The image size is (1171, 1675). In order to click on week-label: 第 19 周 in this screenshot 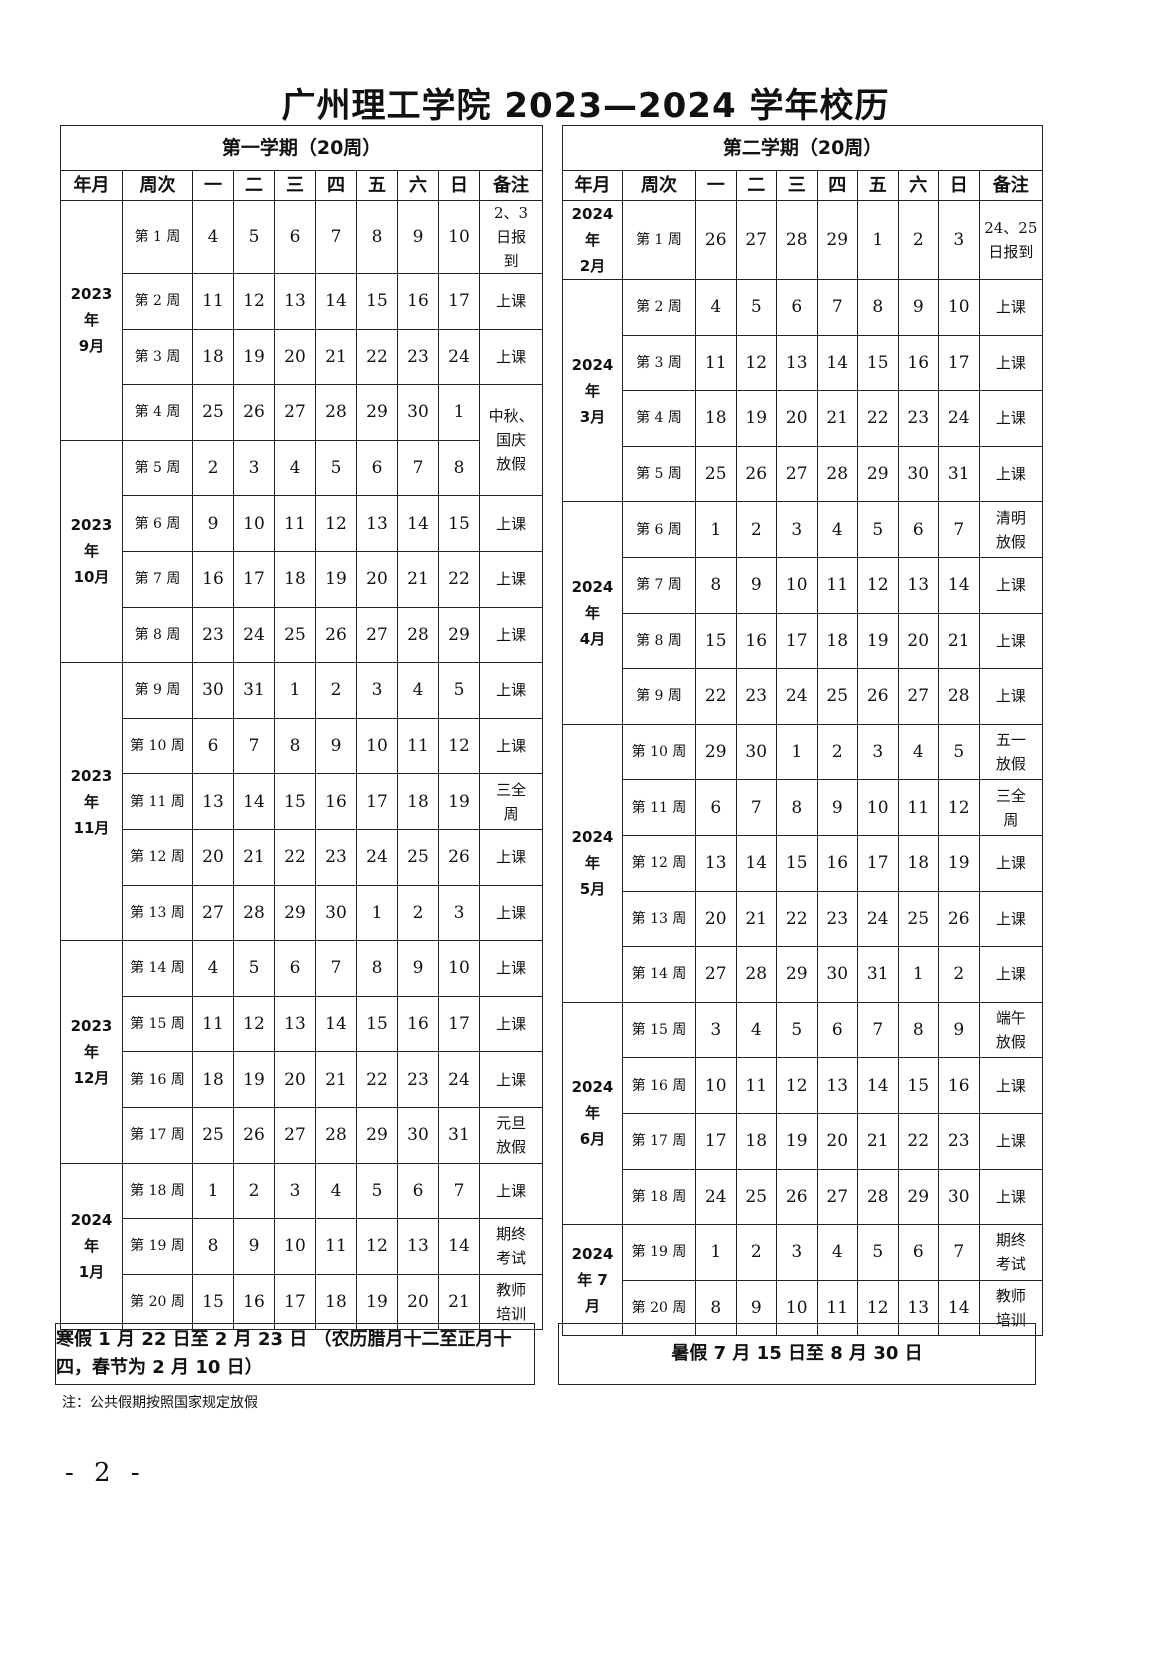, I will do `click(659, 1252)`.